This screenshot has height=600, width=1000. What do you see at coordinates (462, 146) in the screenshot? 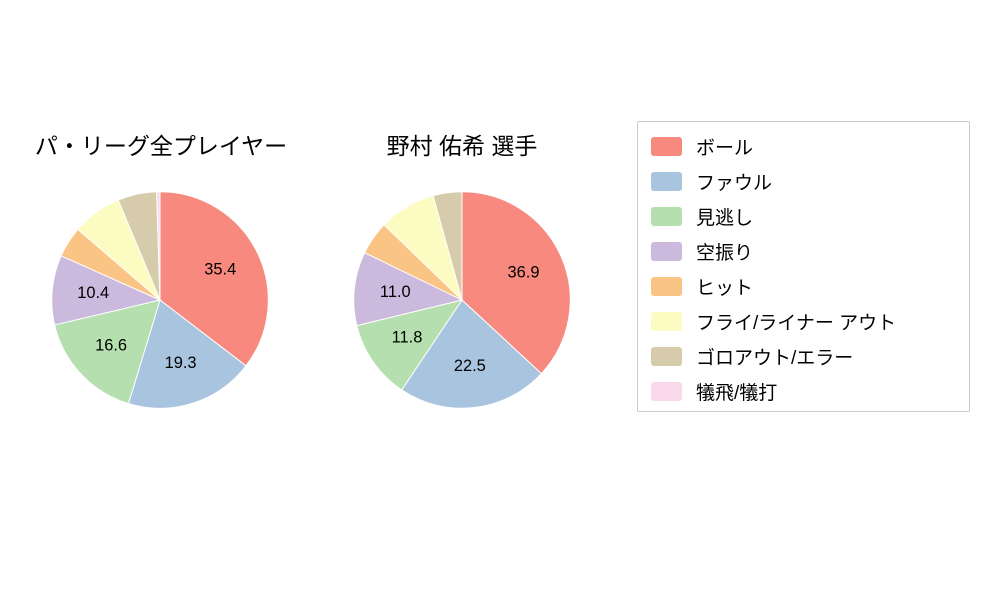
I see `right-chart-title: 野村 佑希 選手` at bounding box center [462, 146].